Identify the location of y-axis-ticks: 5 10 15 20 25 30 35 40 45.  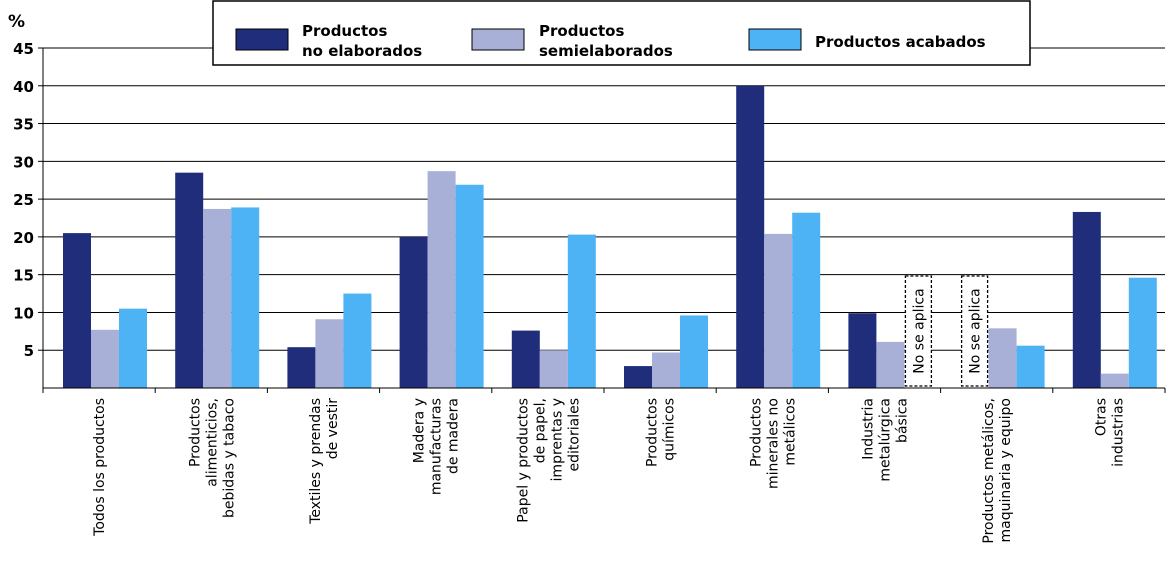
(28, 200).